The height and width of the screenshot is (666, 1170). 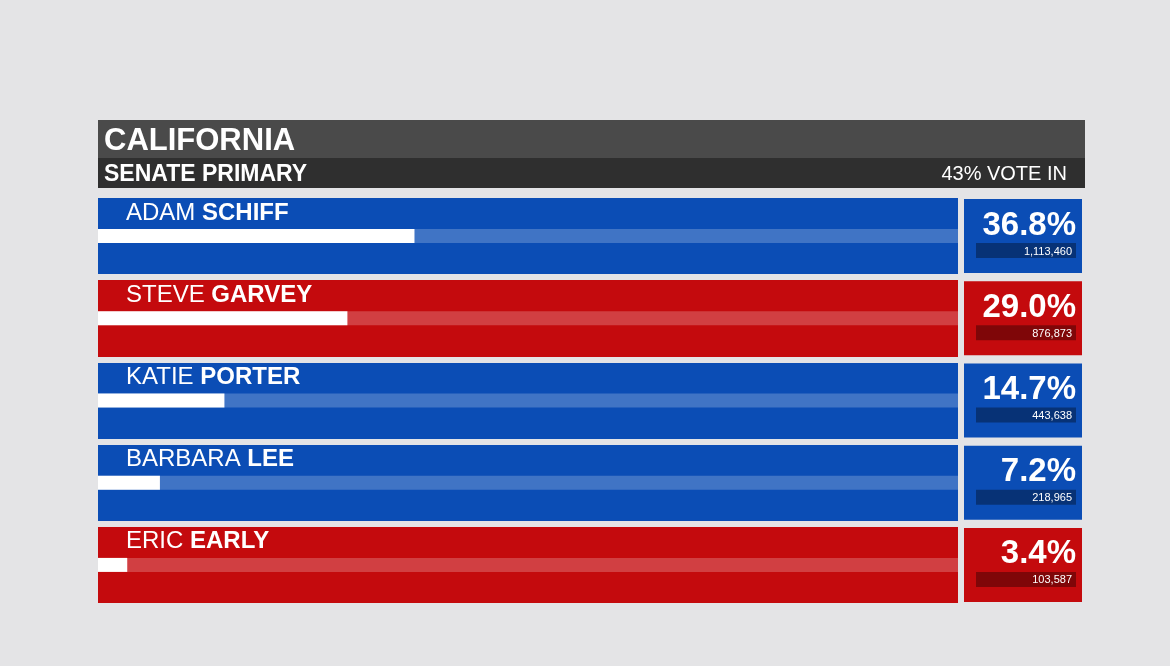 I want to click on text: 1,113,460, so click(x=1047, y=250).